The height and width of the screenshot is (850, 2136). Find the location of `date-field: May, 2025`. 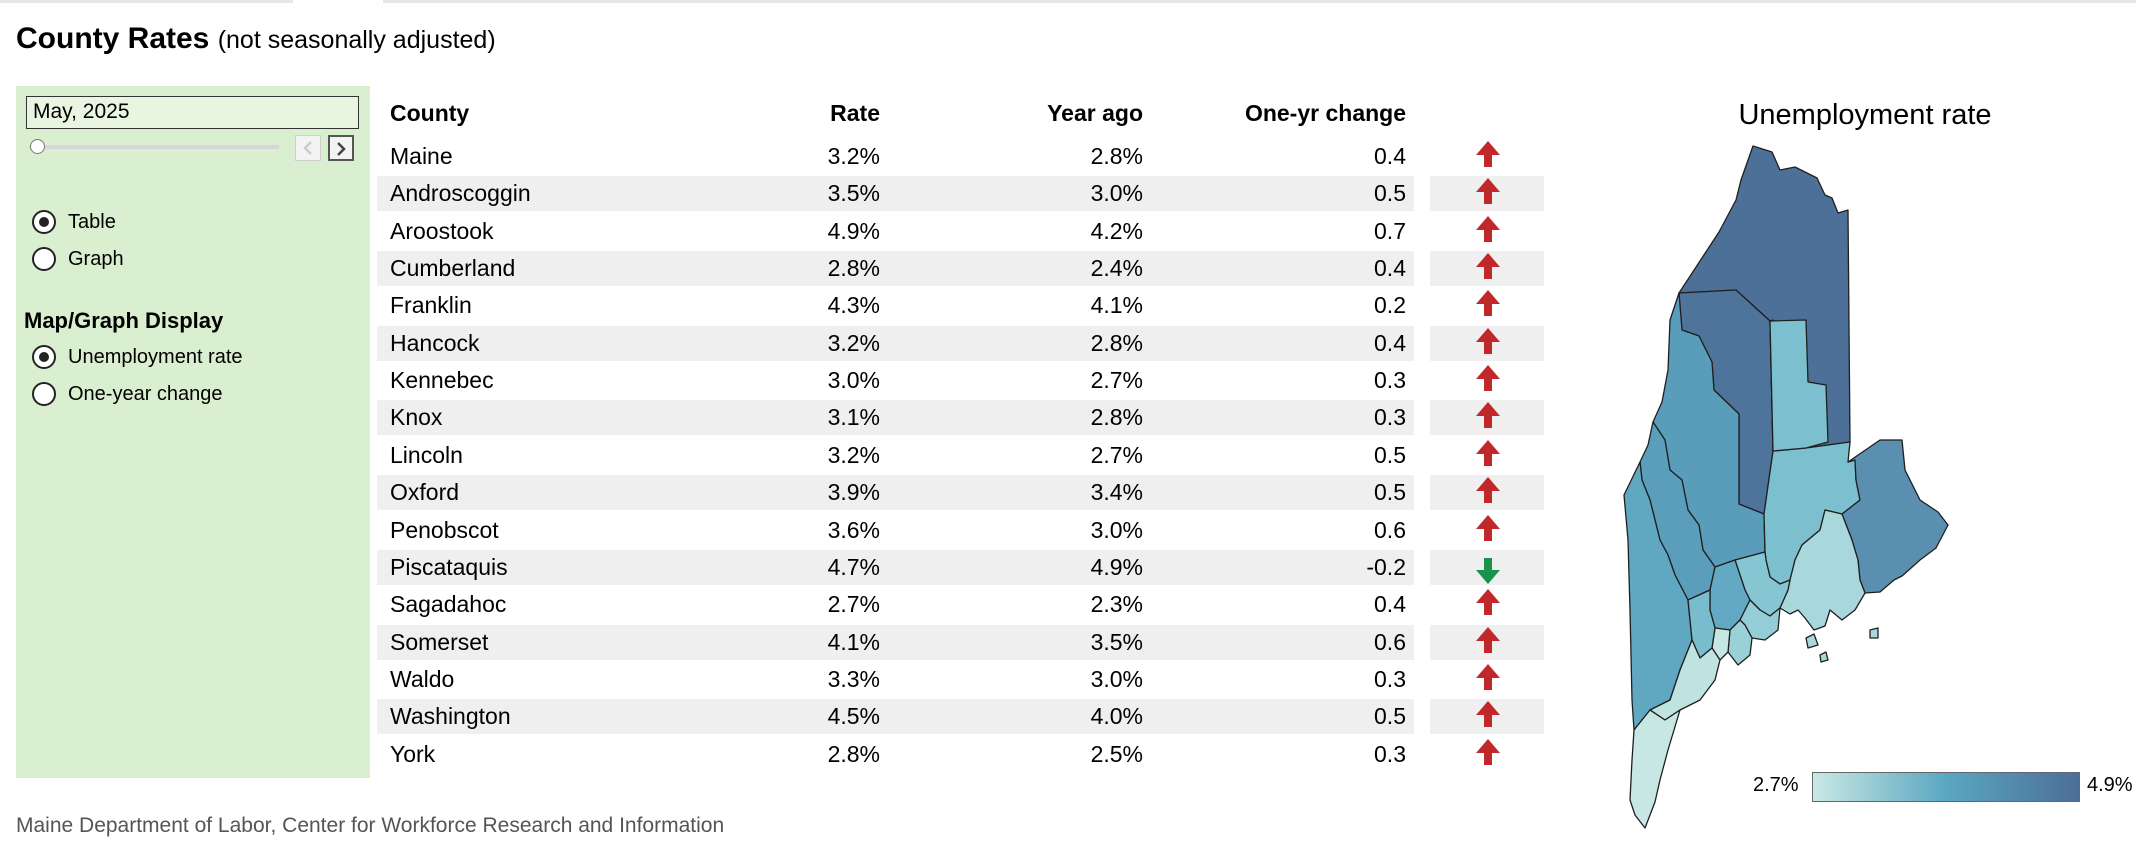

date-field: May, 2025 is located at coordinates (192, 112).